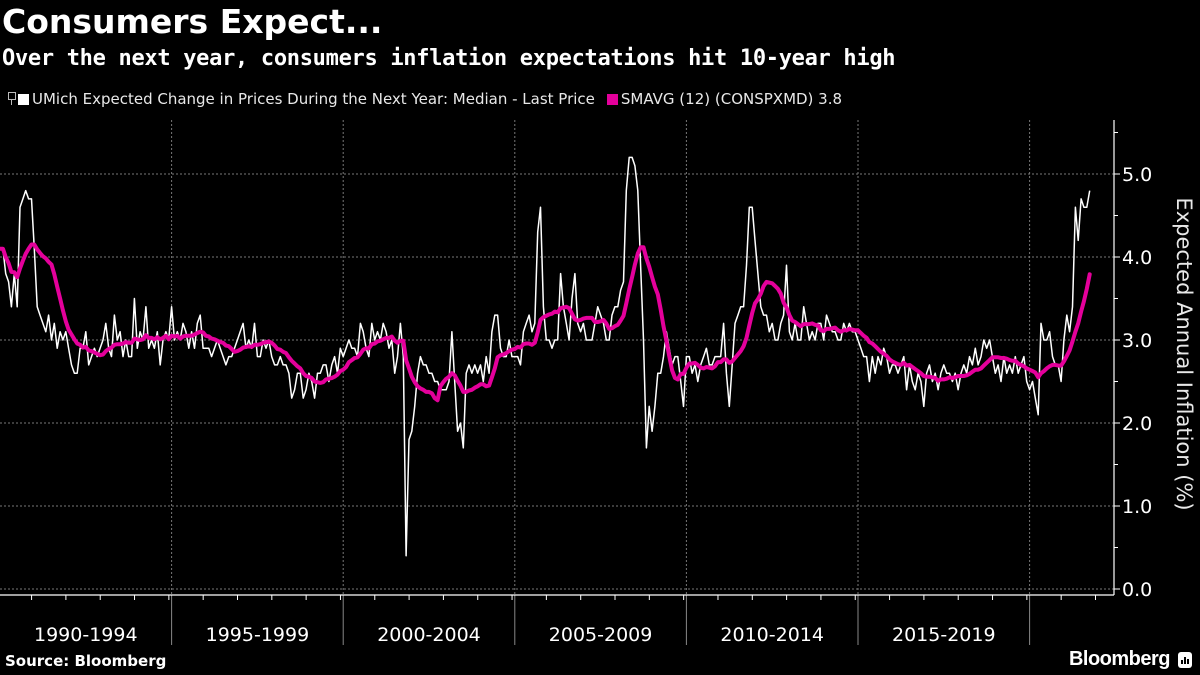  I want to click on brand: Bloomberg, so click(1130, 659).